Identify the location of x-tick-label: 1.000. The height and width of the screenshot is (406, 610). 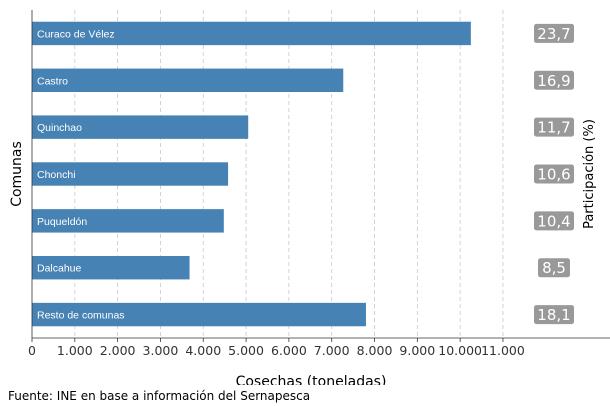
(75, 350).